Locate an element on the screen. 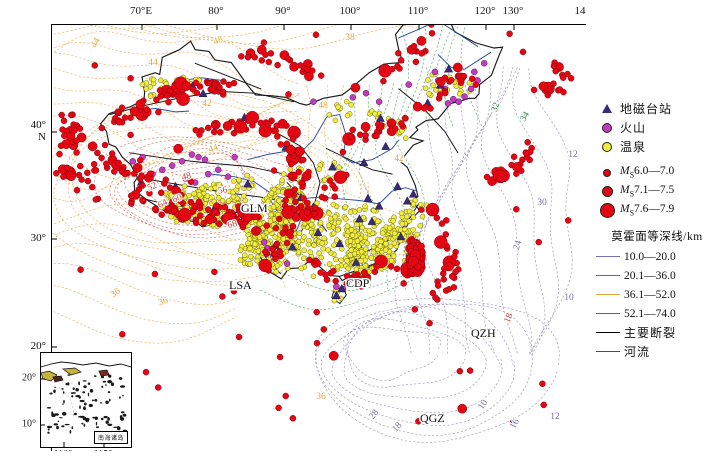 The width and height of the screenshot is (725, 466). legend-label-quake-m60-70: MS6.0—7.0 is located at coordinates (647, 172).